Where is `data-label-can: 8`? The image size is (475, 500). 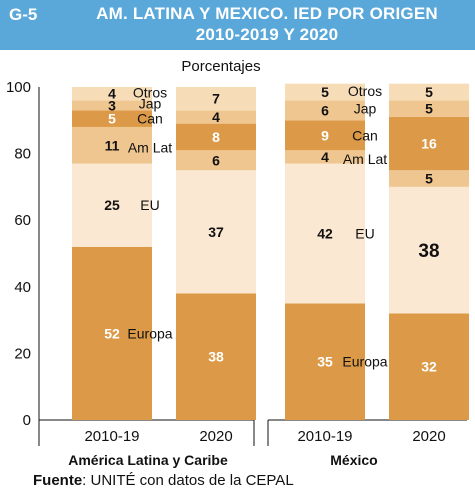 data-label-can: 8 is located at coordinates (216, 137).